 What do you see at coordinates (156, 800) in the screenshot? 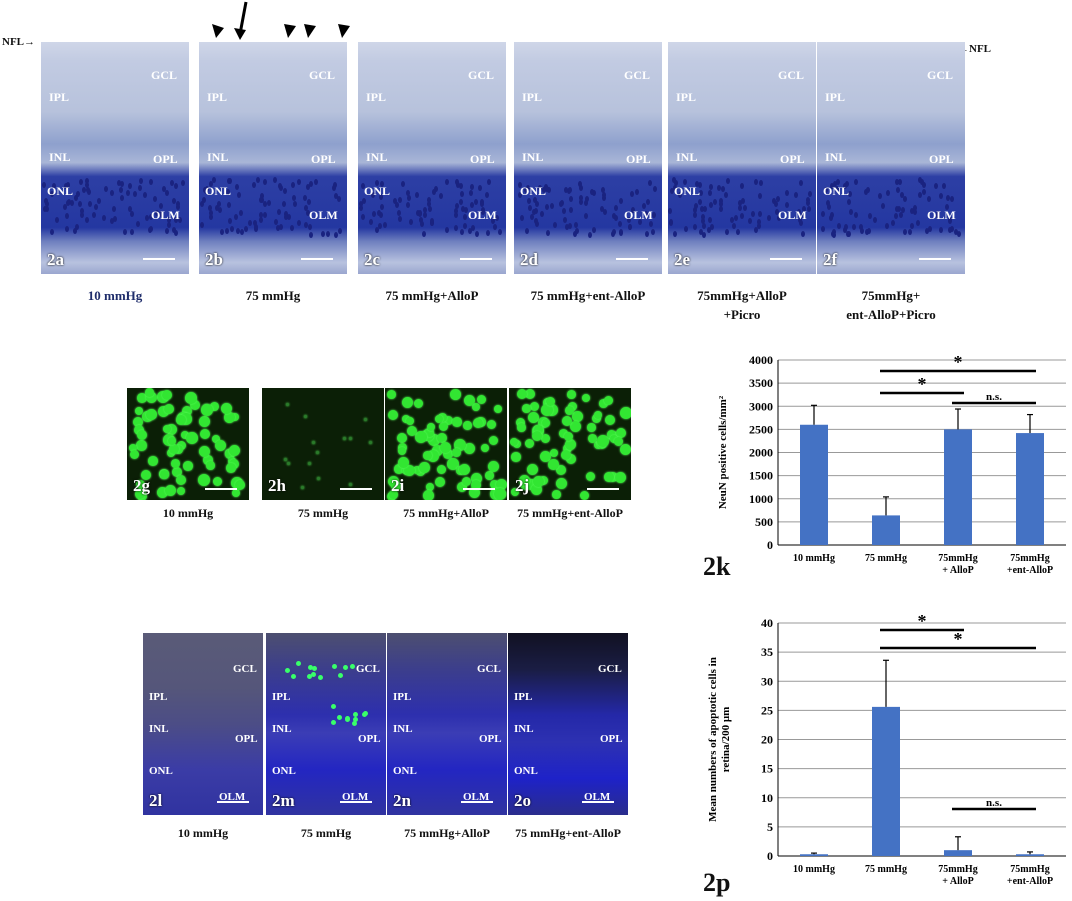
I see `panel-id: 2l` at bounding box center [156, 800].